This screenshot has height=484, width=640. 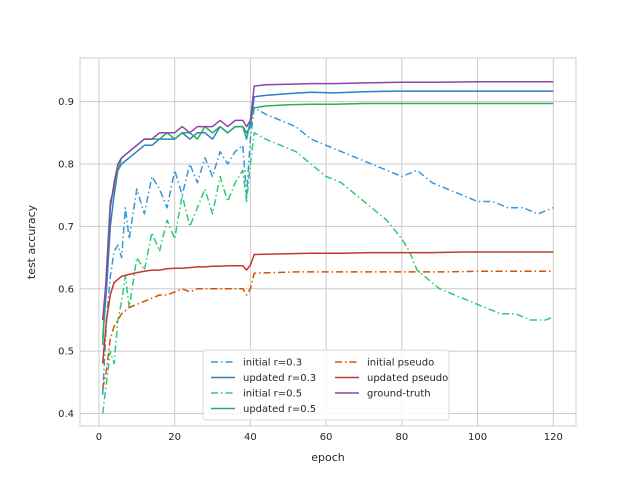 I want to click on x-tick-label: 20, so click(x=174, y=437).